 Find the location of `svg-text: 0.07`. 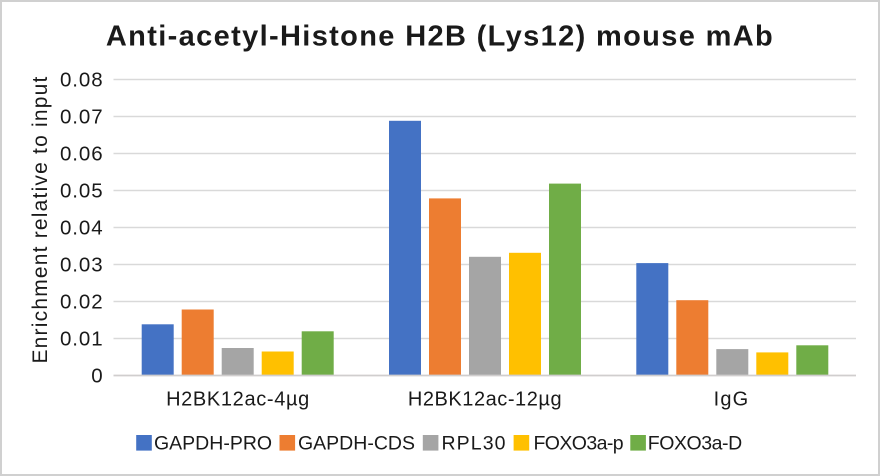

svg-text: 0.07 is located at coordinates (82, 117).